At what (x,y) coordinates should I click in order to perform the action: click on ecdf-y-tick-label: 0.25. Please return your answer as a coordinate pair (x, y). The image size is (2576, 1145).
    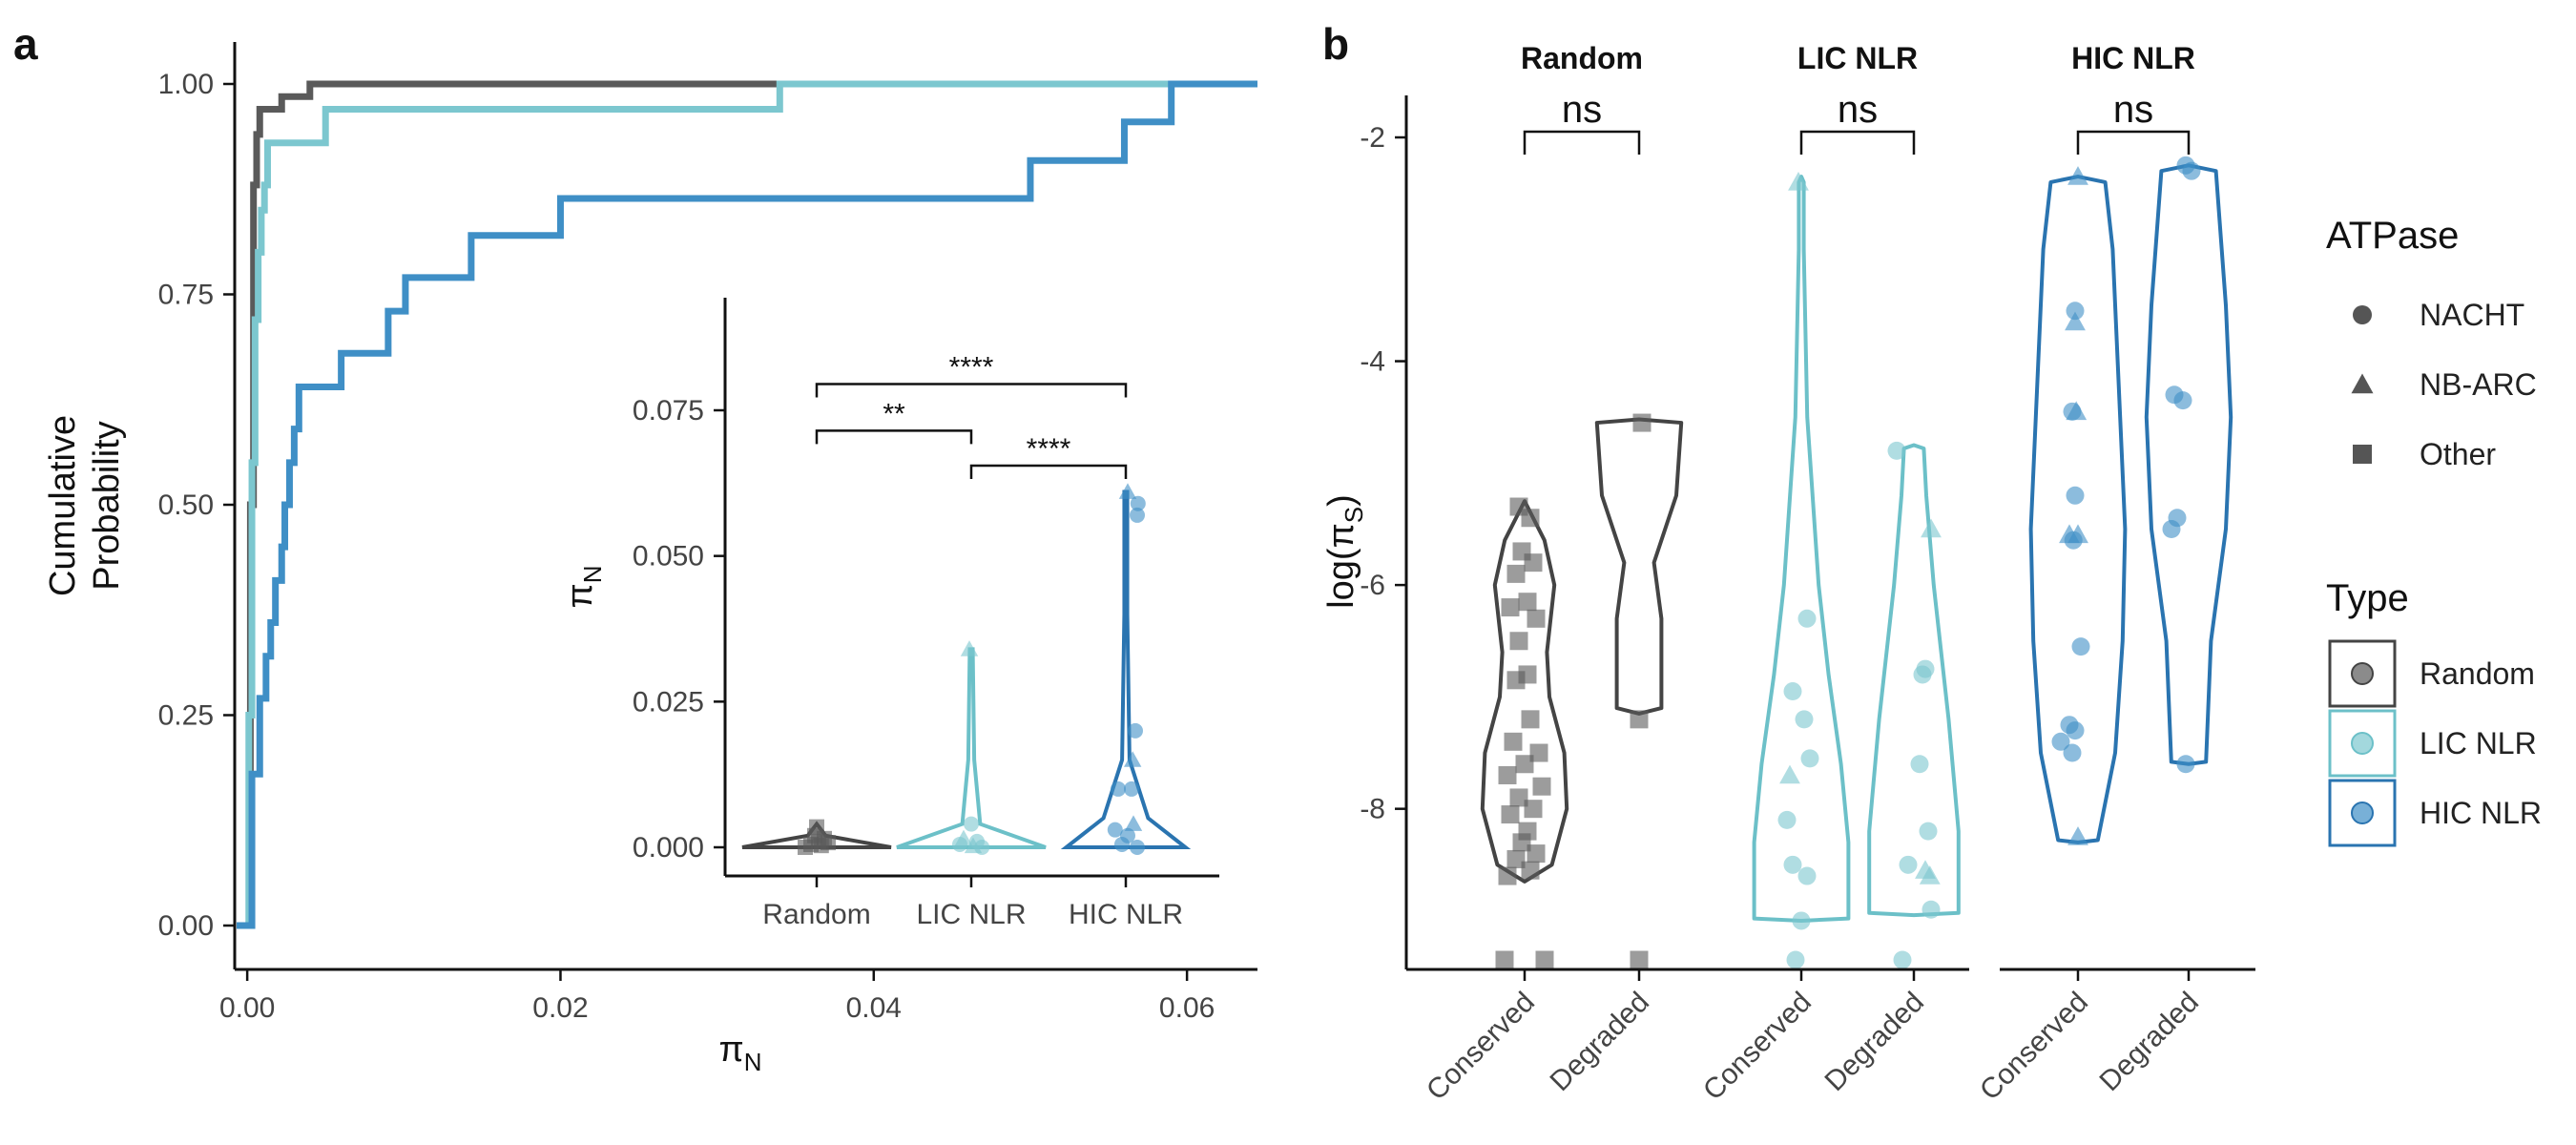
    Looking at the image, I should click on (186, 716).